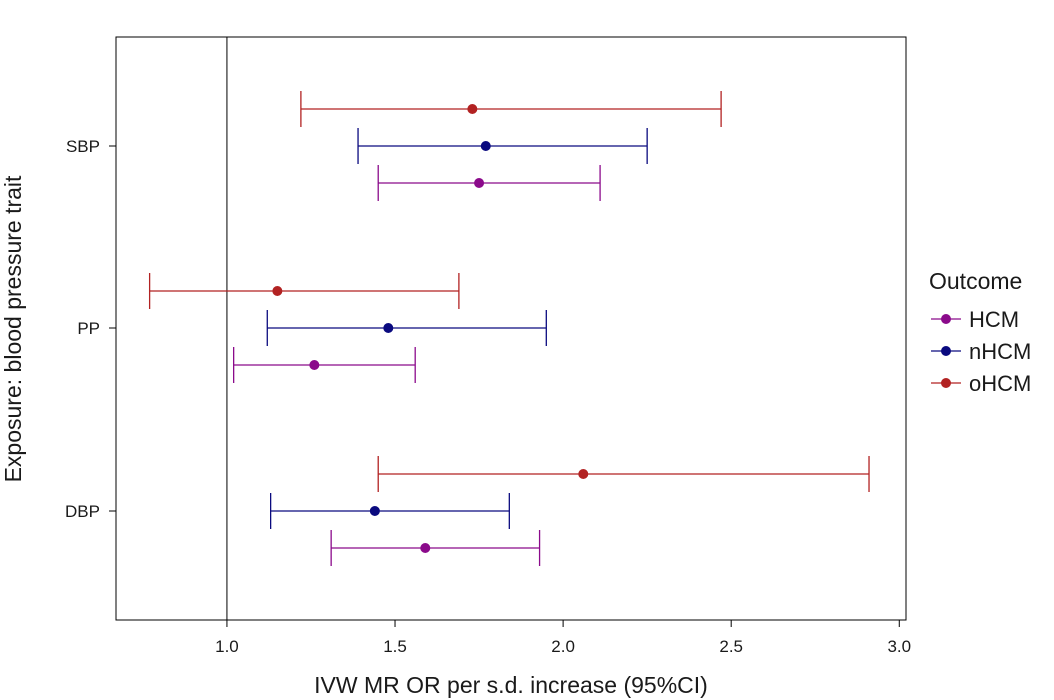 The width and height of the screenshot is (1054, 700). I want to click on point-ohcm-sbp, so click(472, 109).